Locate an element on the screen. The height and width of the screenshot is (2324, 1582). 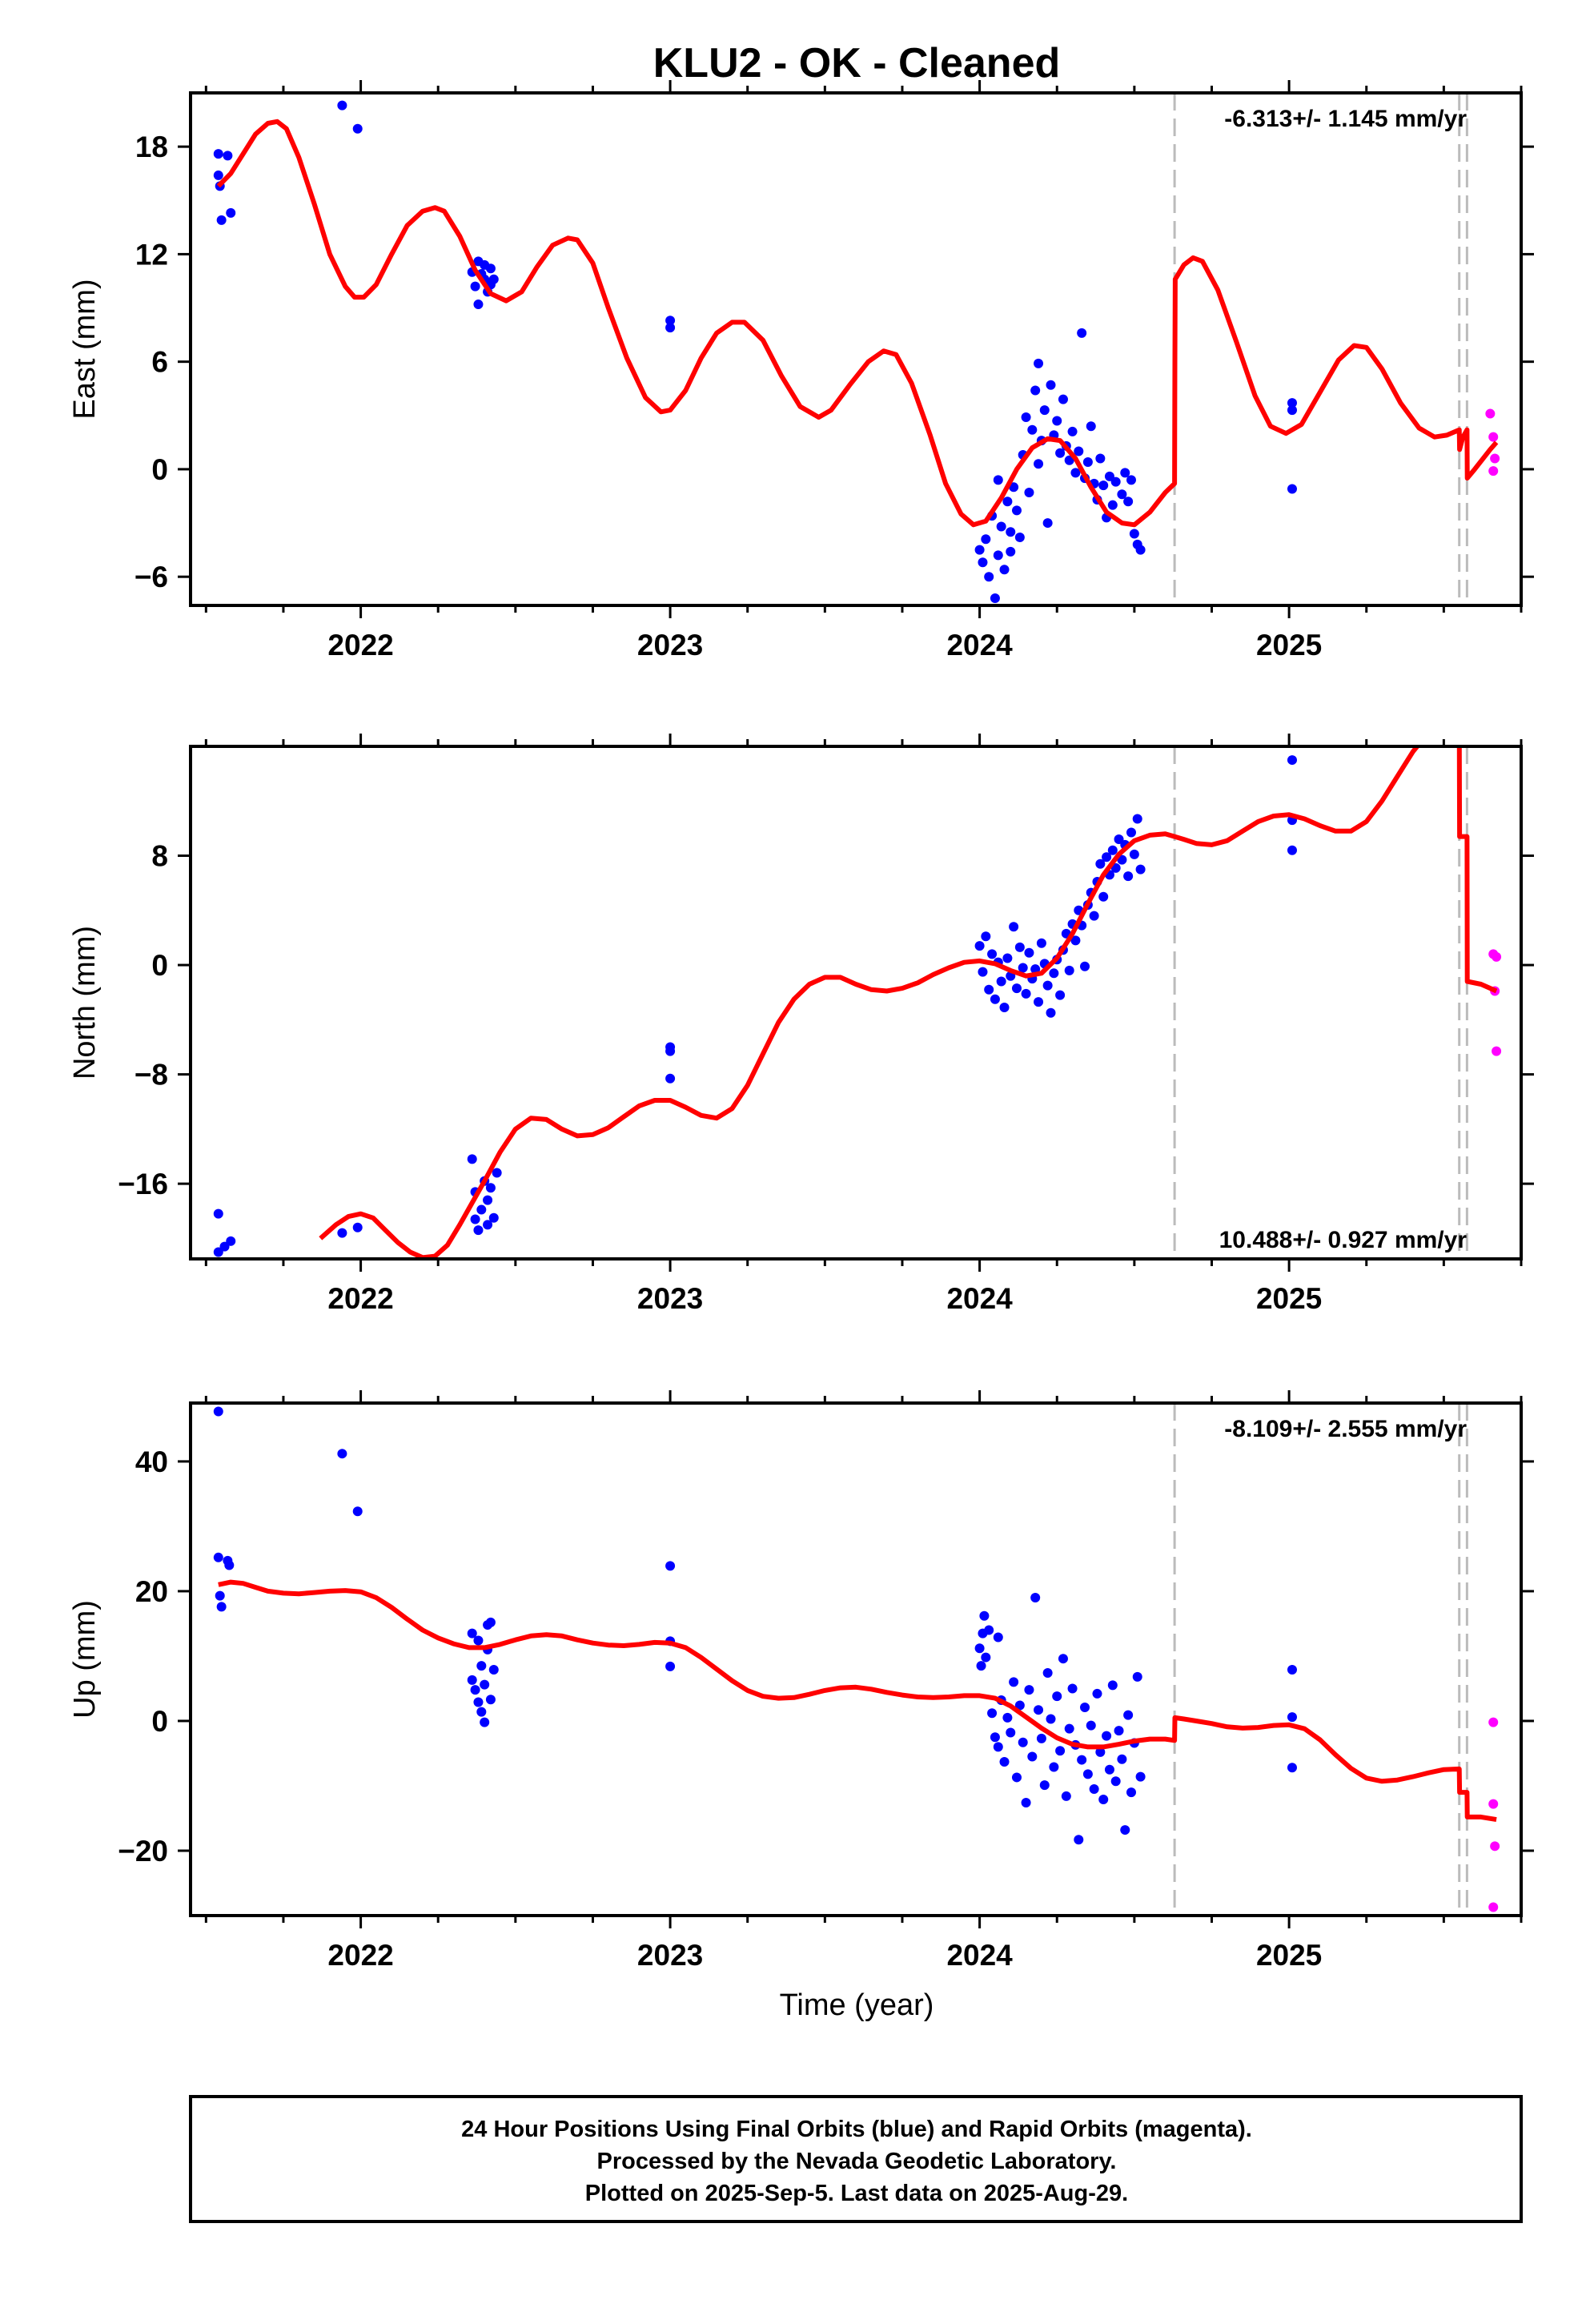
north-y-tick-label: 0 is located at coordinates (159, 965).